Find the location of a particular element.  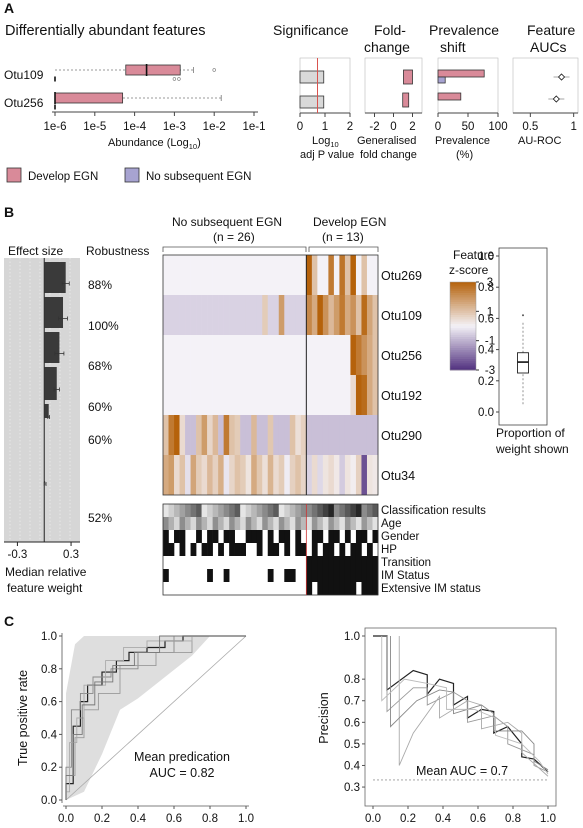

pr-x-tick-label: 1.0 is located at coordinates (548, 819).